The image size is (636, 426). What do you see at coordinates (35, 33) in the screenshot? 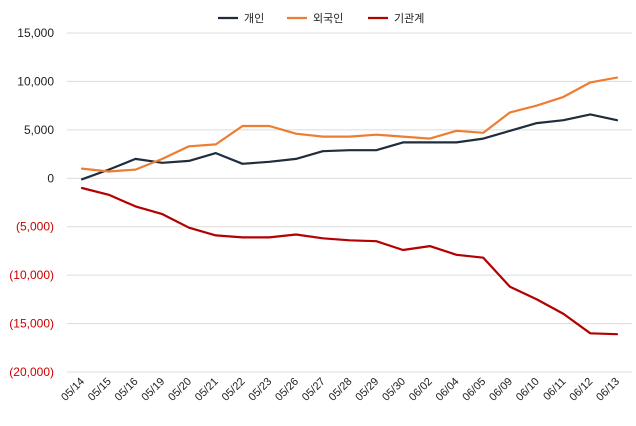
I see `y-tick-label: 15,000` at bounding box center [35, 33].